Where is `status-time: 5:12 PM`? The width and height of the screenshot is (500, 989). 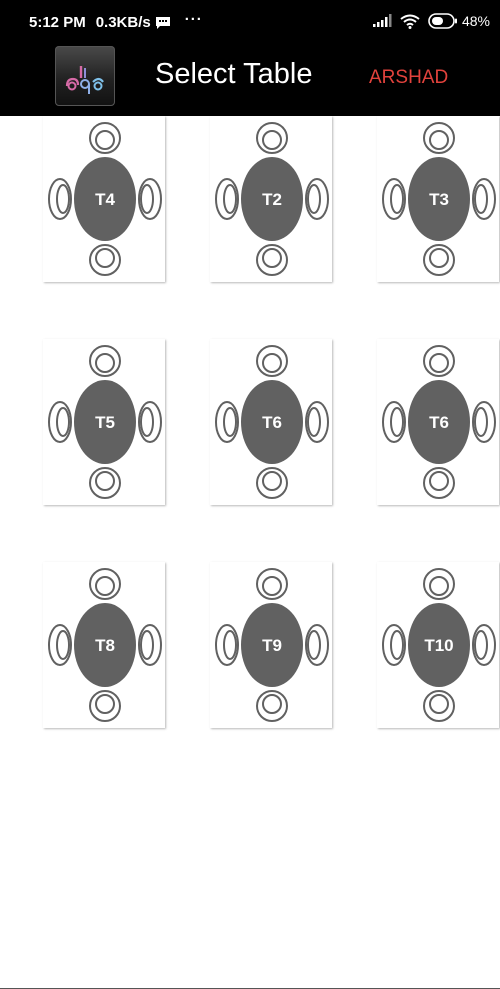 status-time: 5:12 PM is located at coordinates (57, 22).